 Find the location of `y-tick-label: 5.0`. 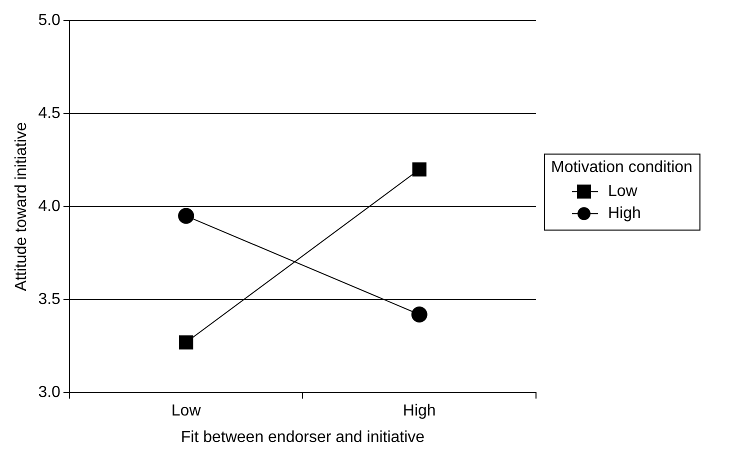

y-tick-label: 5.0 is located at coordinates (49, 21).